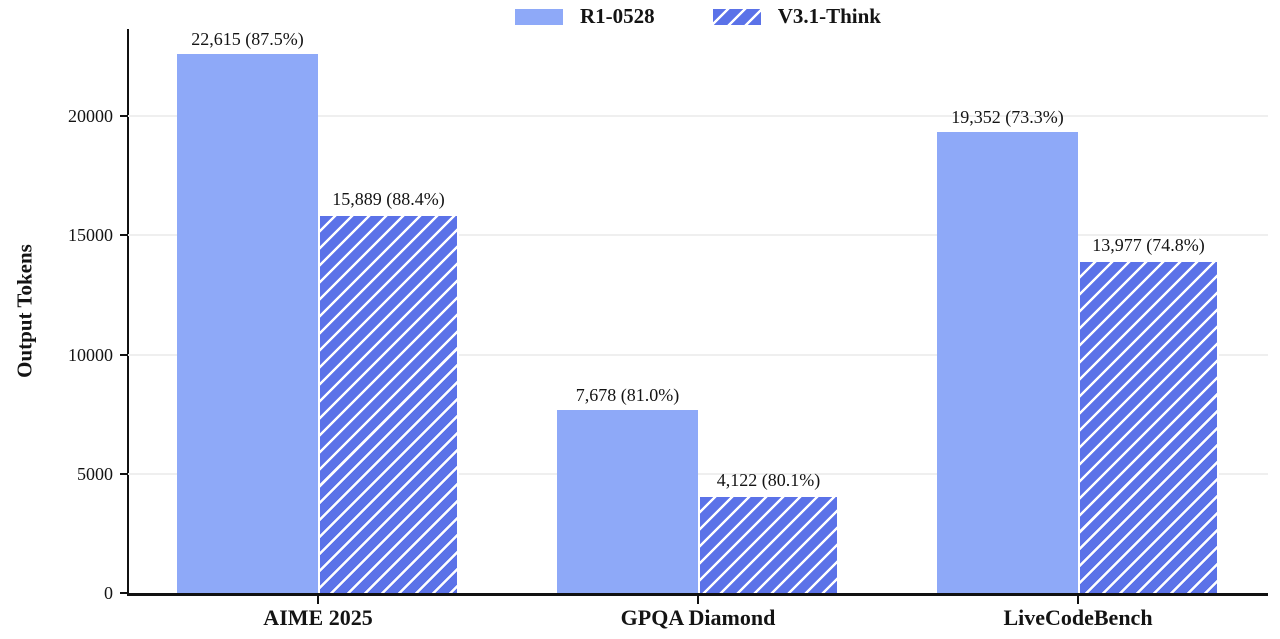 Image resolution: width=1280 pixels, height=639 pixels. What do you see at coordinates (1007, 116) in the screenshot?
I see `bar-value-label: 19,352 (73.3%)` at bounding box center [1007, 116].